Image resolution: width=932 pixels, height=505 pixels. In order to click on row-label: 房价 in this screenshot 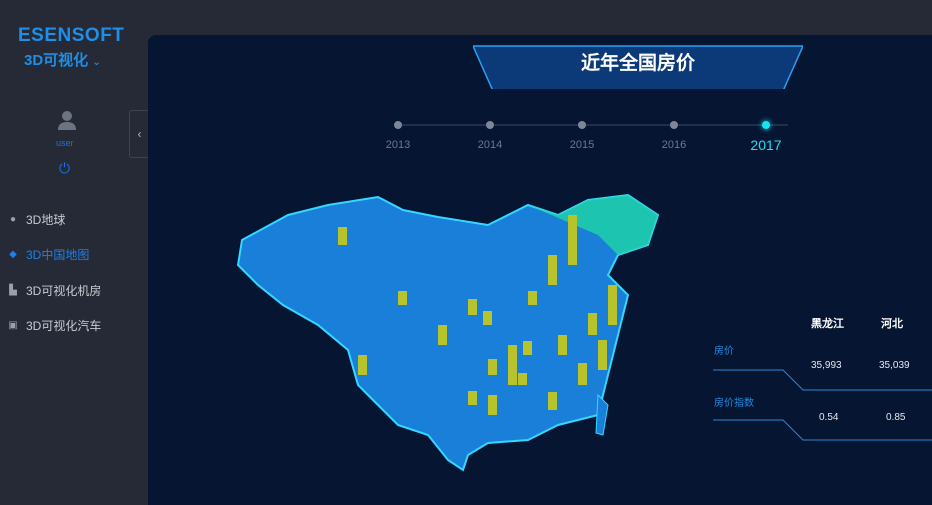, I will do `click(724, 351)`.